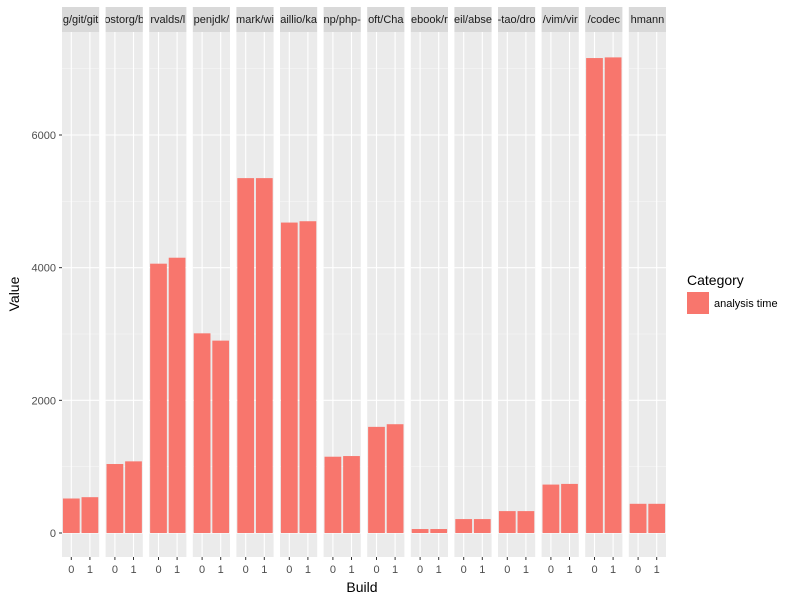 The image size is (800, 600). I want to click on facet-strip-label: mark/wi, so click(255, 20).